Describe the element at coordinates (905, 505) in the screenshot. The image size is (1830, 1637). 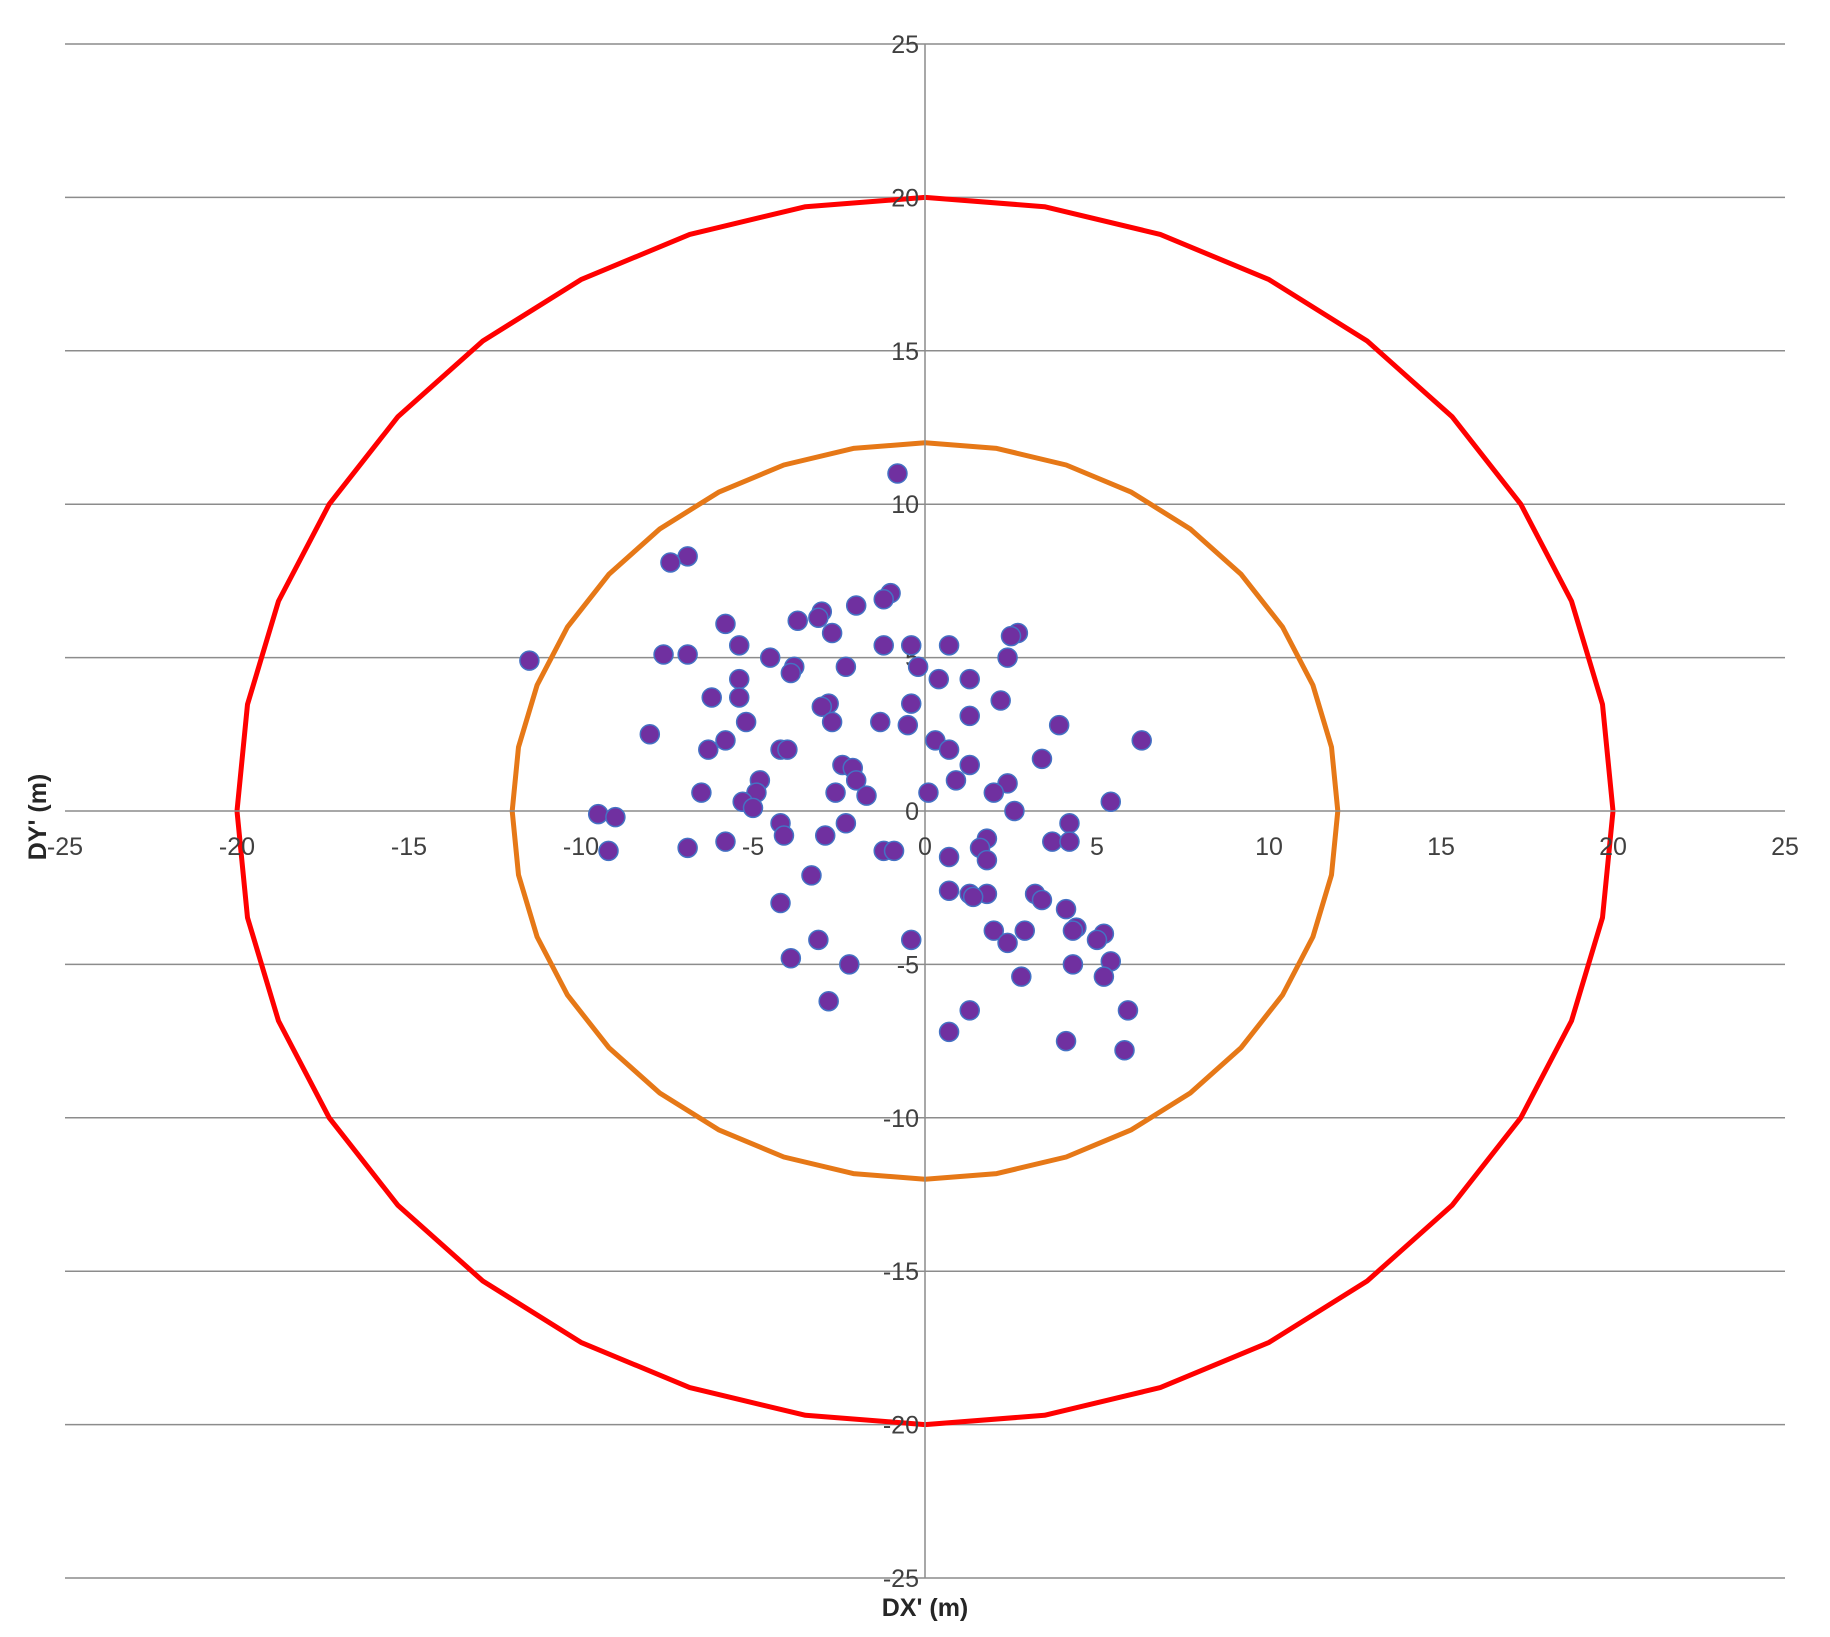
I see `y-tick-label: 10` at that location.